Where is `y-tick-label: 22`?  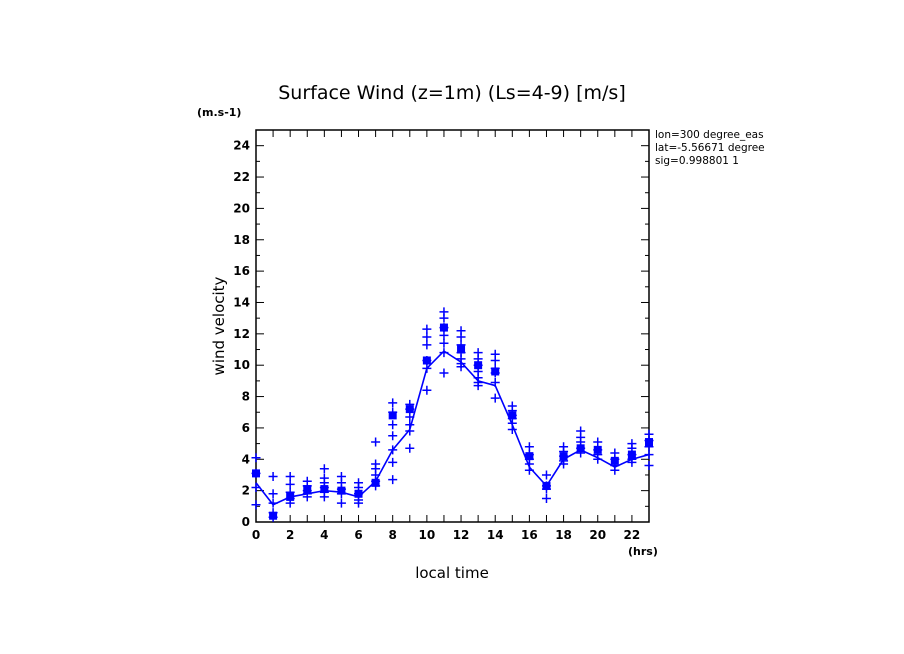 y-tick-label: 22 is located at coordinates (241, 177).